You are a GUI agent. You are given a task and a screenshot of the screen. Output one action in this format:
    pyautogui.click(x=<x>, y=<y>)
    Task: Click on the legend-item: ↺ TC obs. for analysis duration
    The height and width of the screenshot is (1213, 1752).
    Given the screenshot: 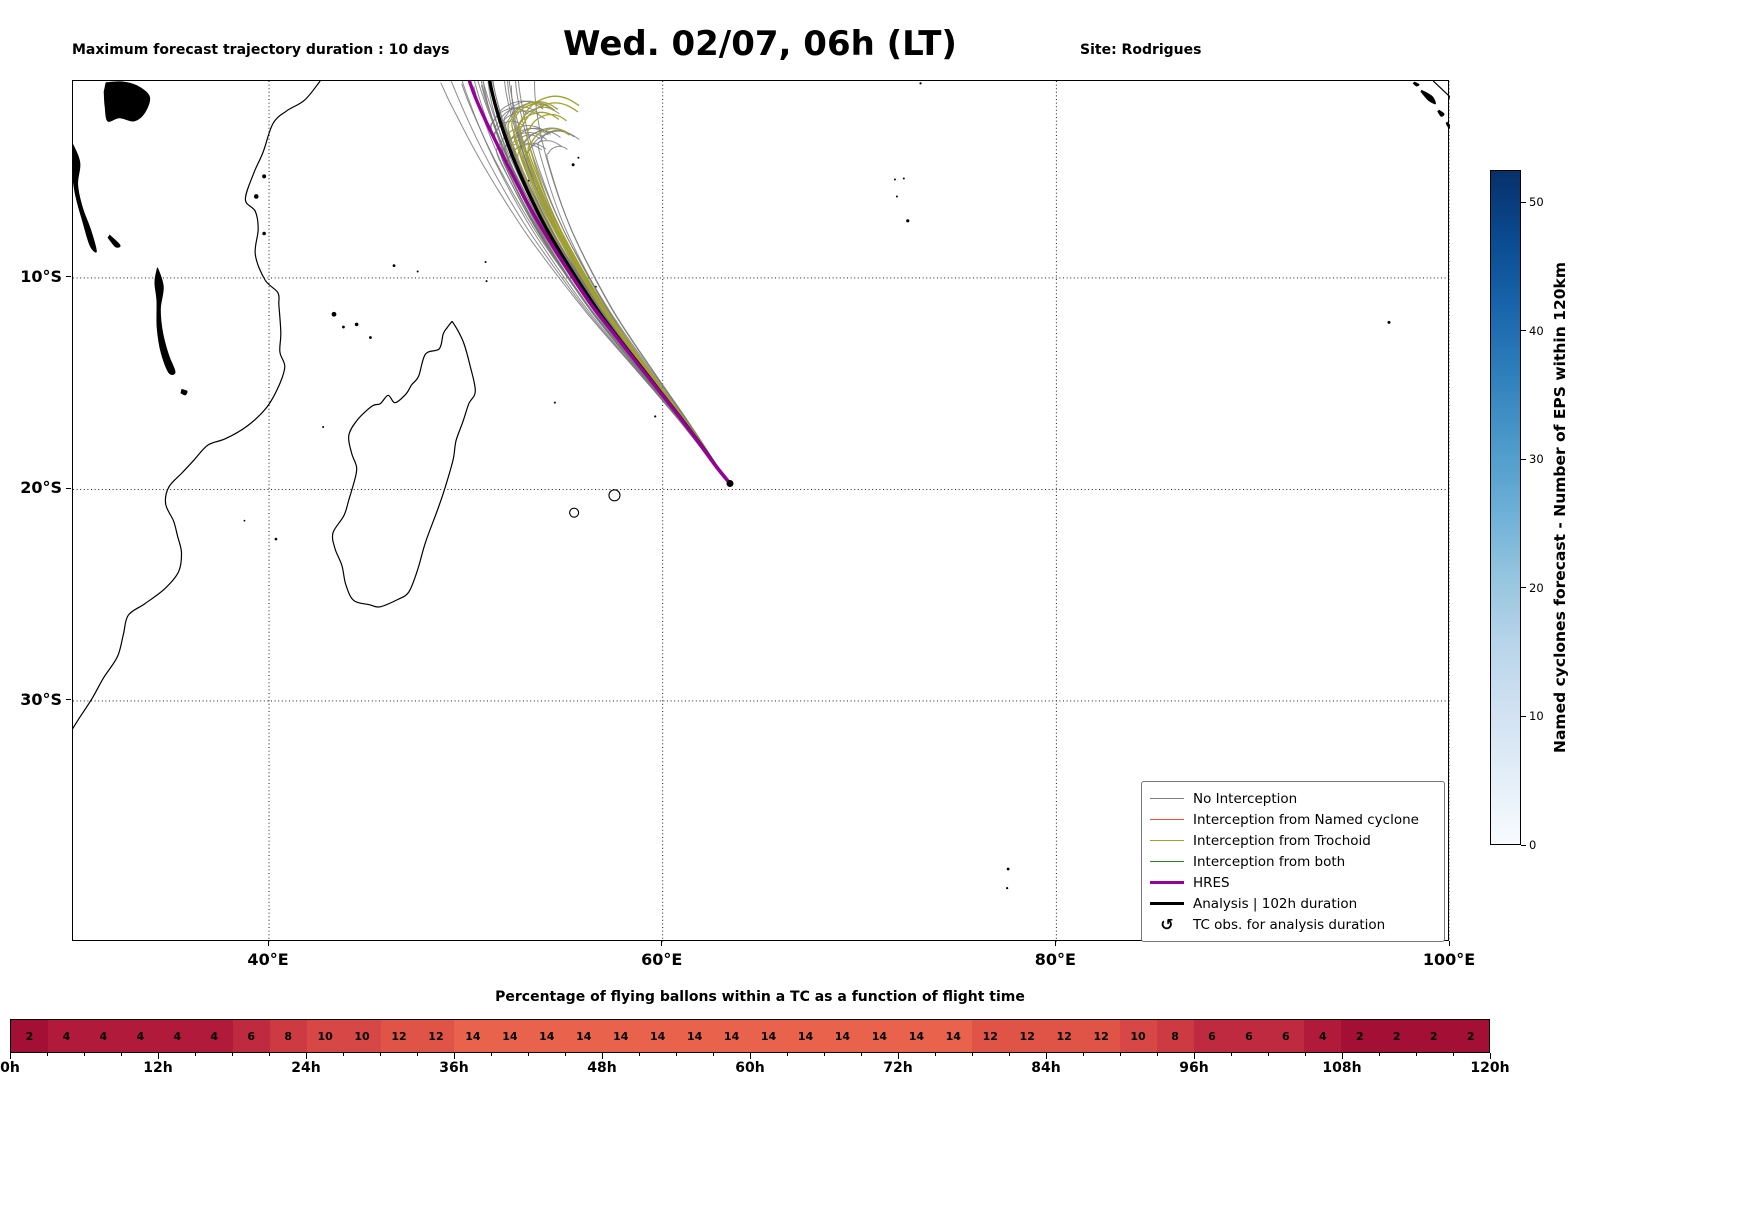 What is the action you would take?
    pyautogui.click(x=1293, y=924)
    